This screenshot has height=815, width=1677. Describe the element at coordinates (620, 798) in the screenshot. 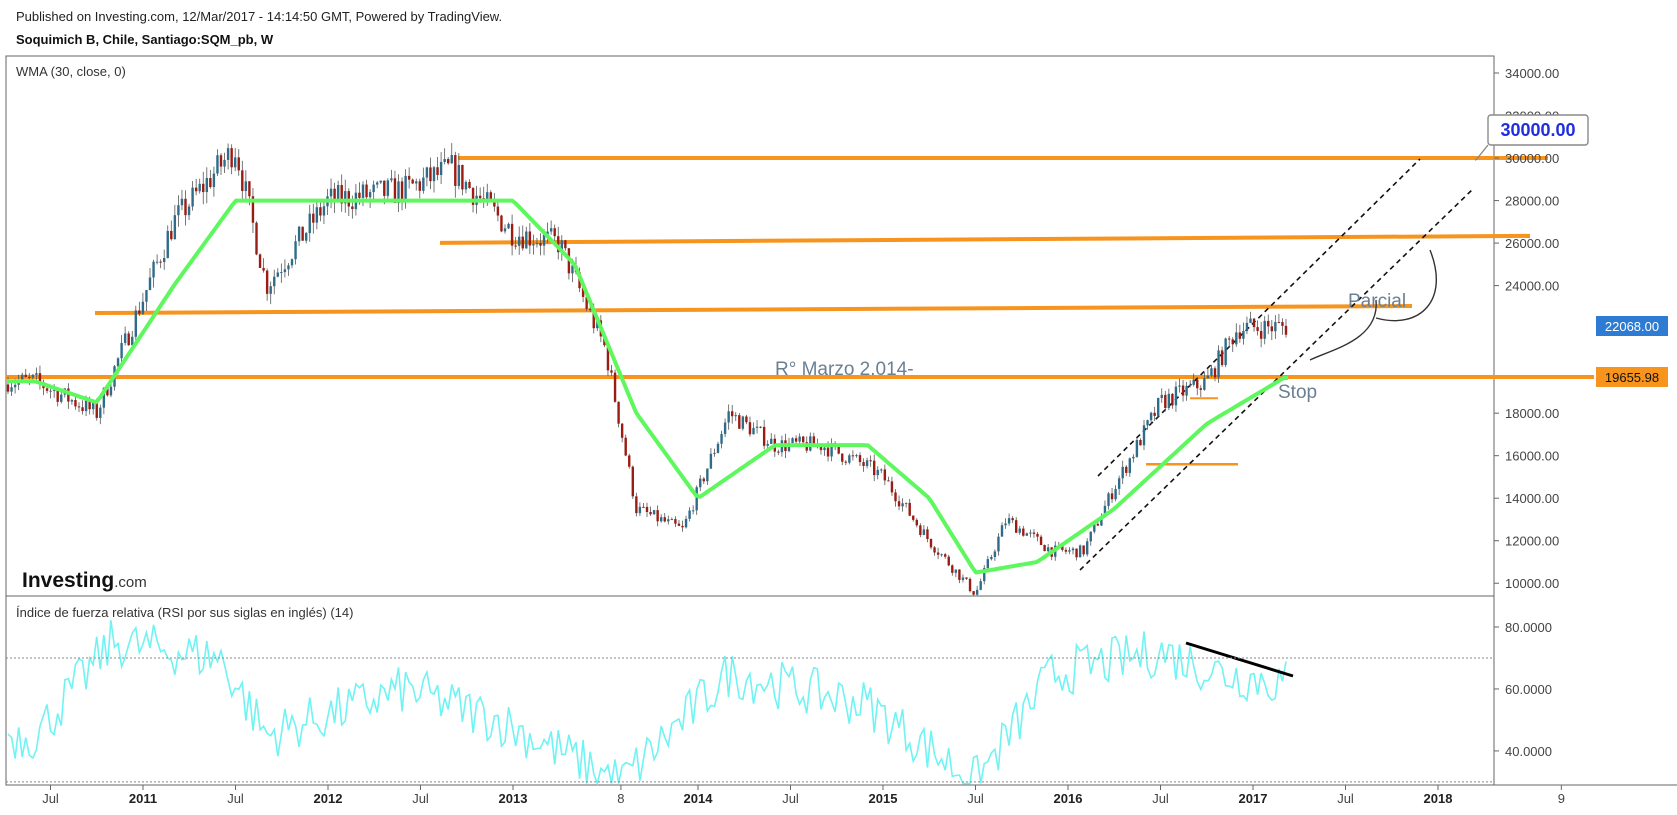

I see `x-tick-label: 8` at that location.